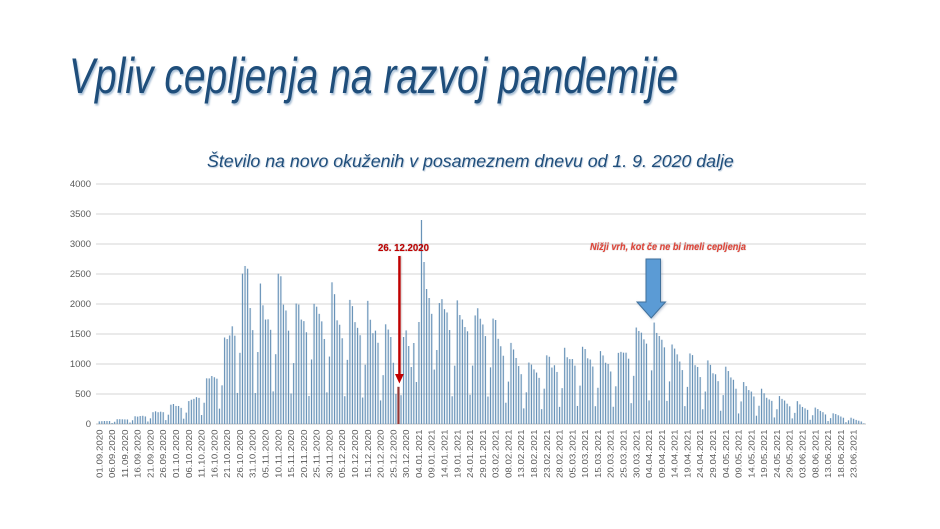  I want to click on svg-text: 01.09.2020, so click(99, 453).